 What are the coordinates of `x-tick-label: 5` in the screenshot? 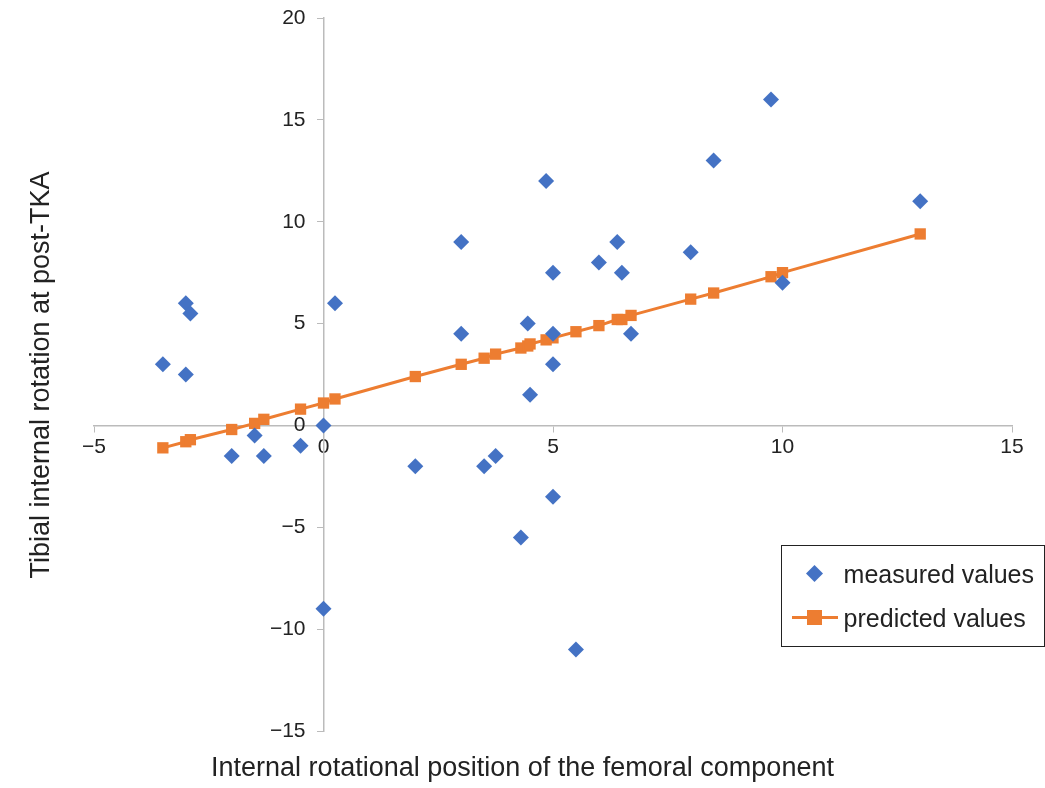 It's located at (553, 445).